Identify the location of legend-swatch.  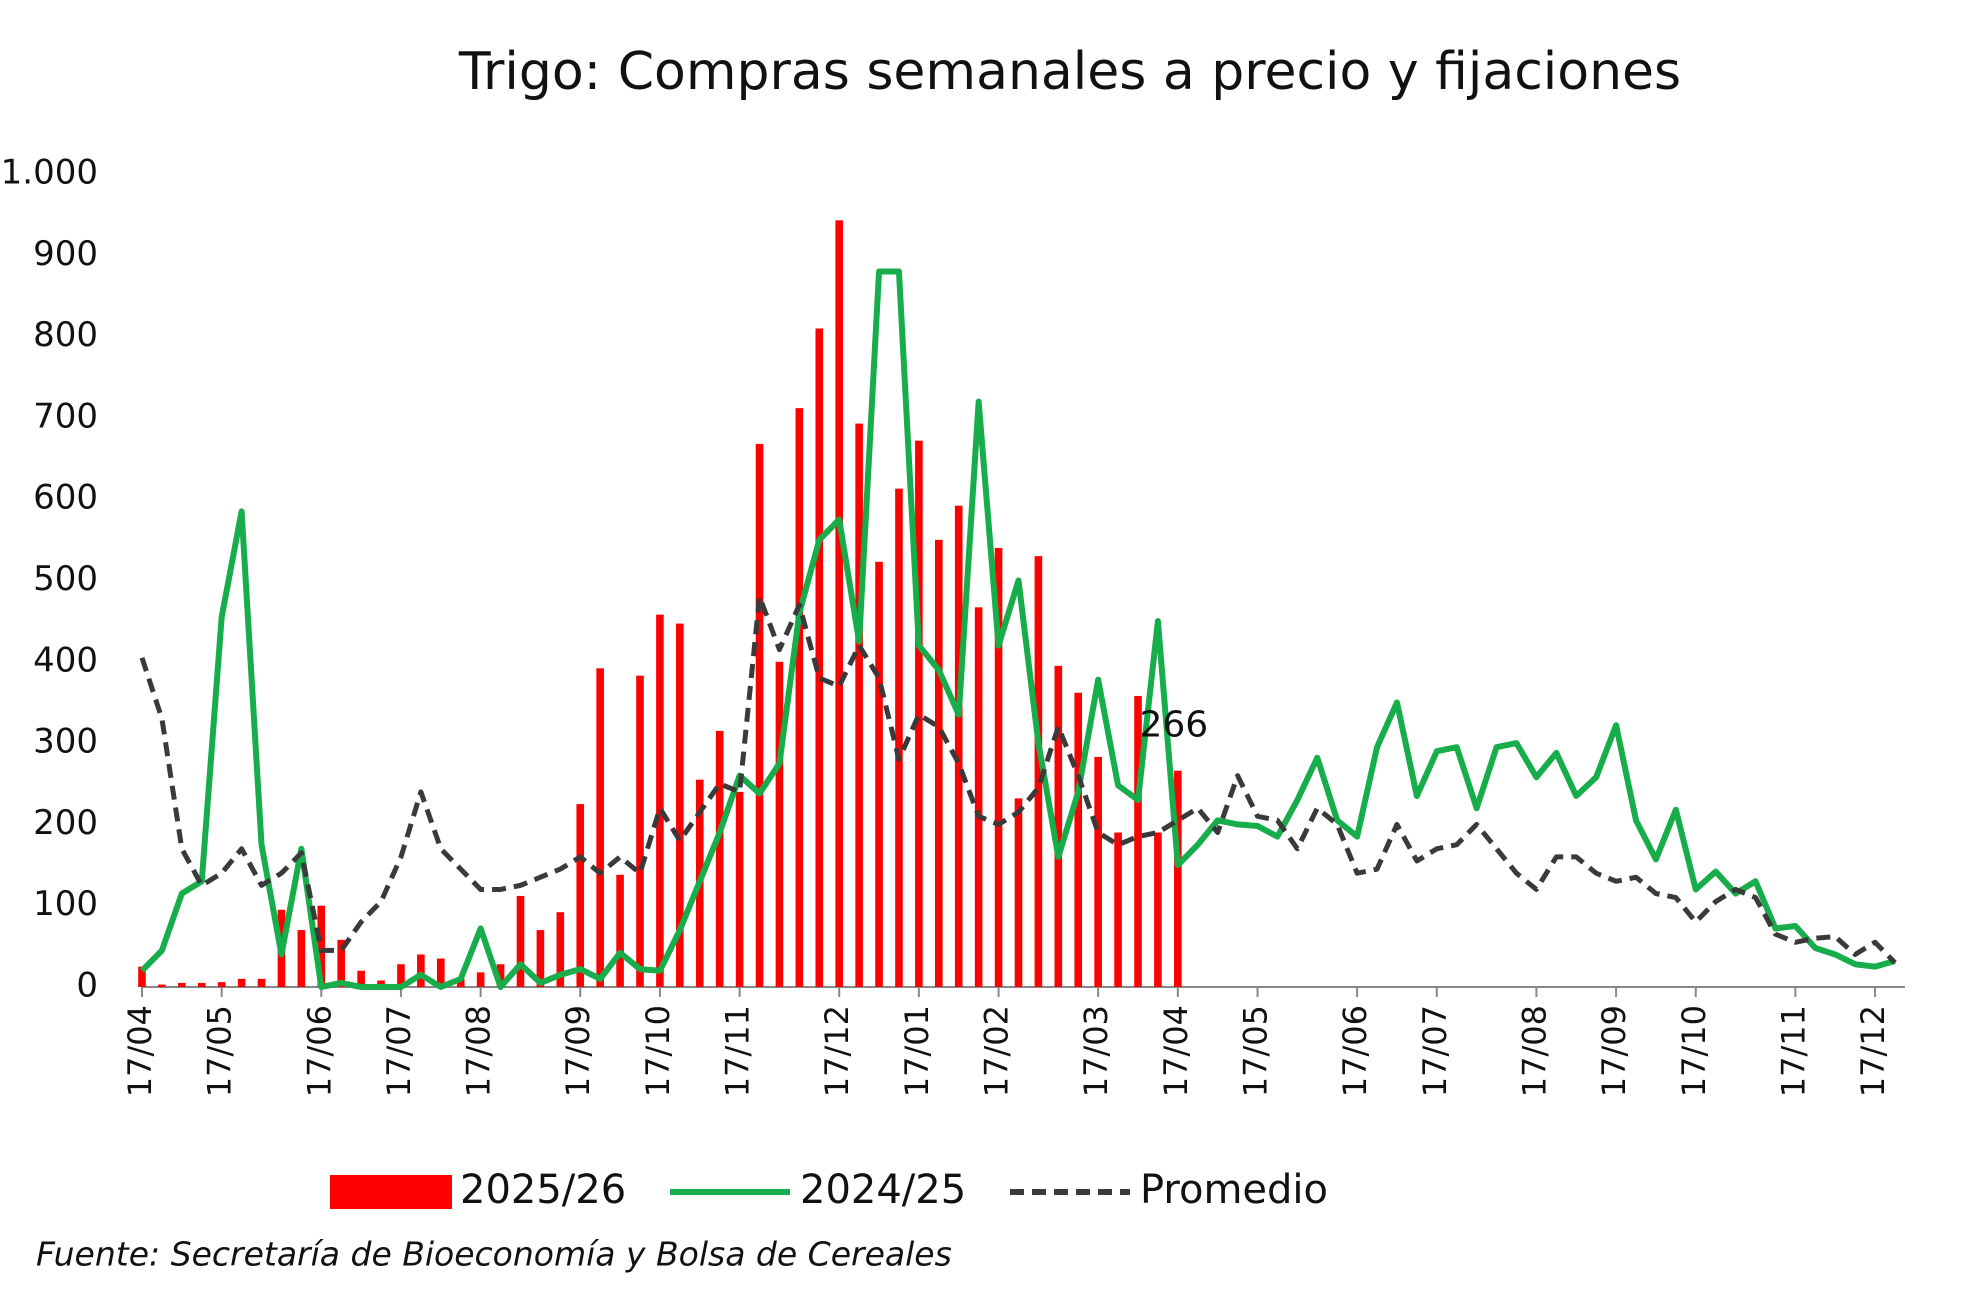
(391, 1192).